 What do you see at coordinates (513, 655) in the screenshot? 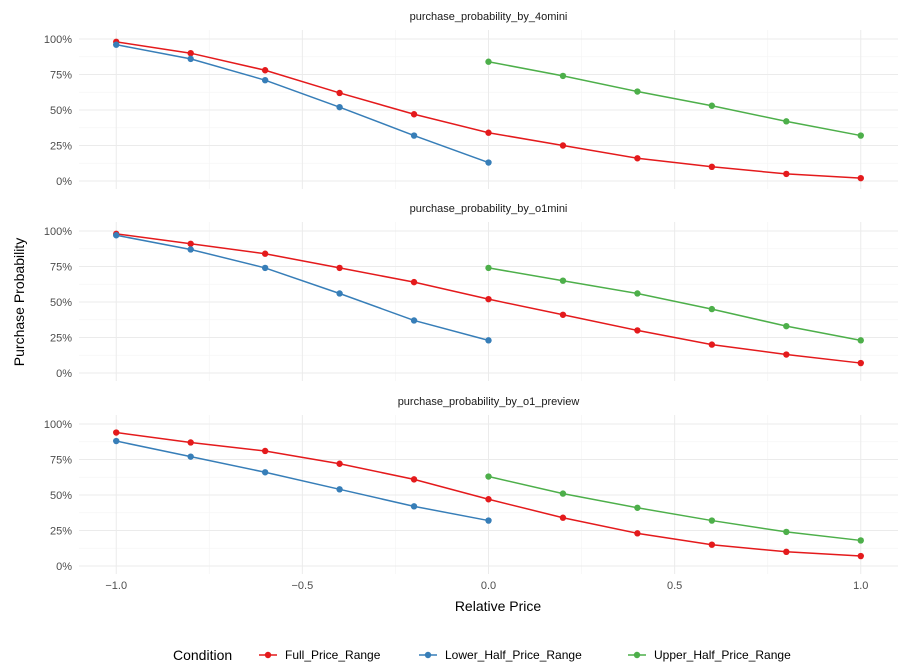
I see `legend-label: Lower_Half_Price_Range` at bounding box center [513, 655].